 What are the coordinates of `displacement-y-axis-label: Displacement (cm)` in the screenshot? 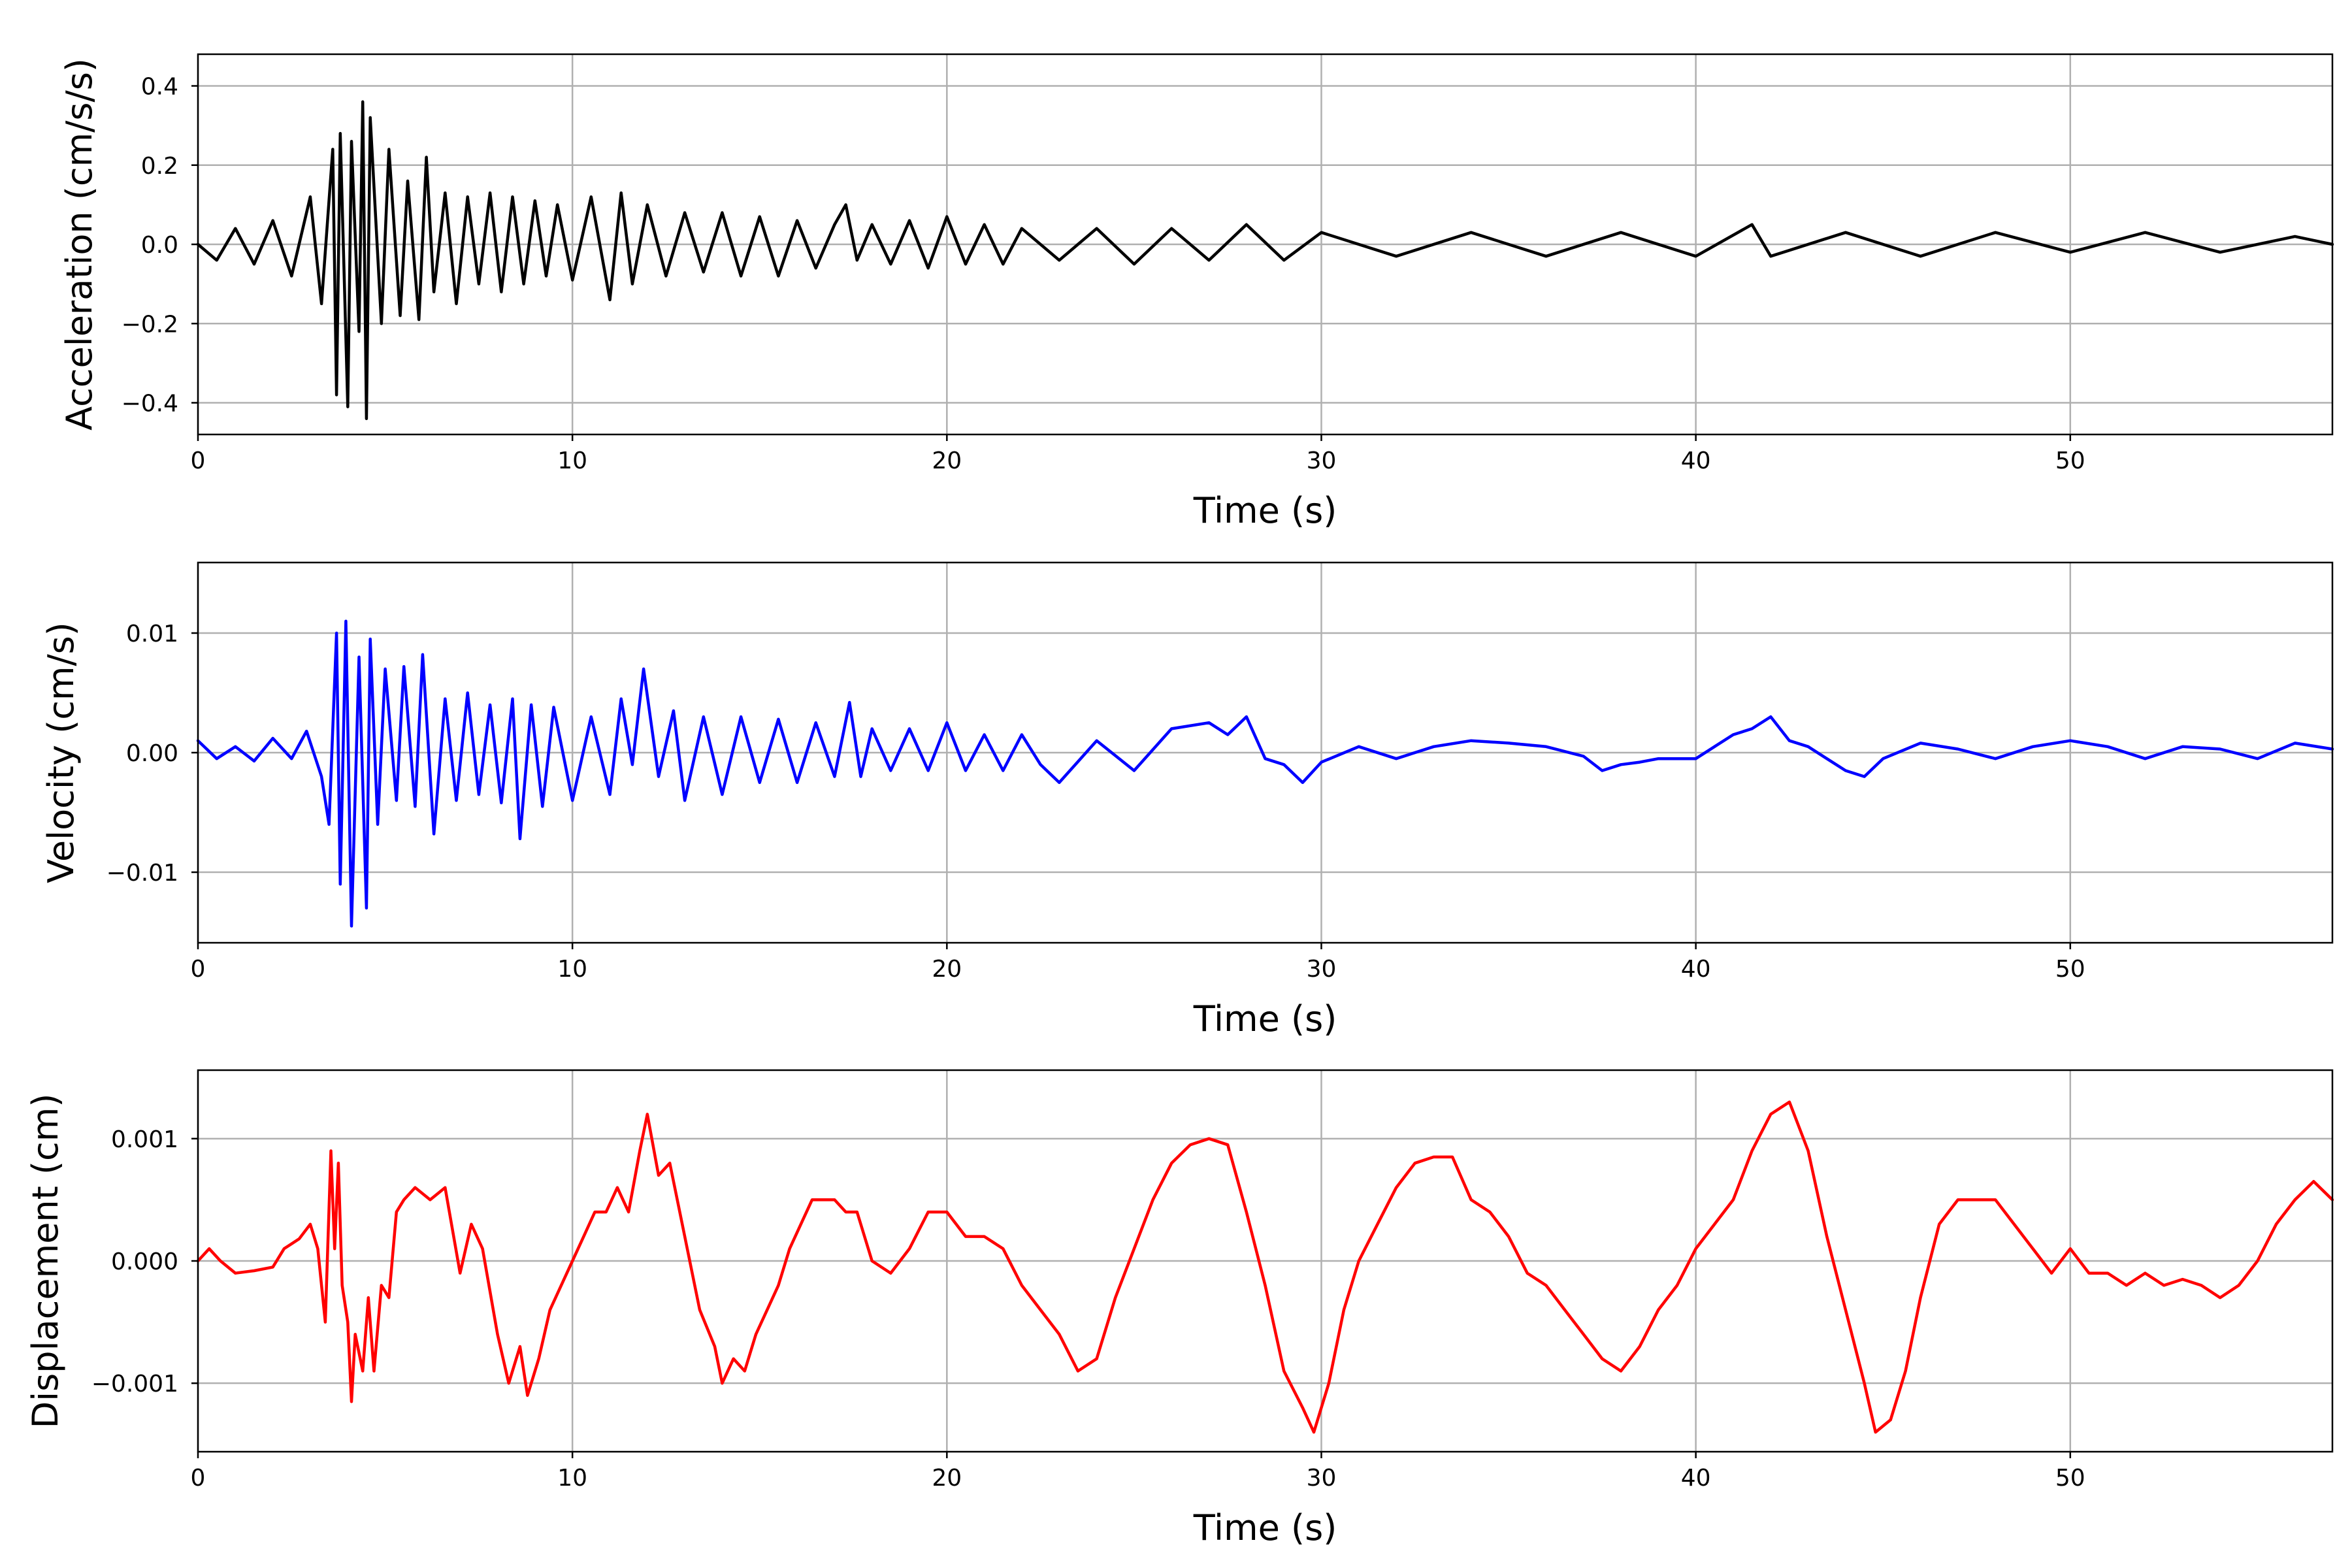 It's located at (45, 1261).